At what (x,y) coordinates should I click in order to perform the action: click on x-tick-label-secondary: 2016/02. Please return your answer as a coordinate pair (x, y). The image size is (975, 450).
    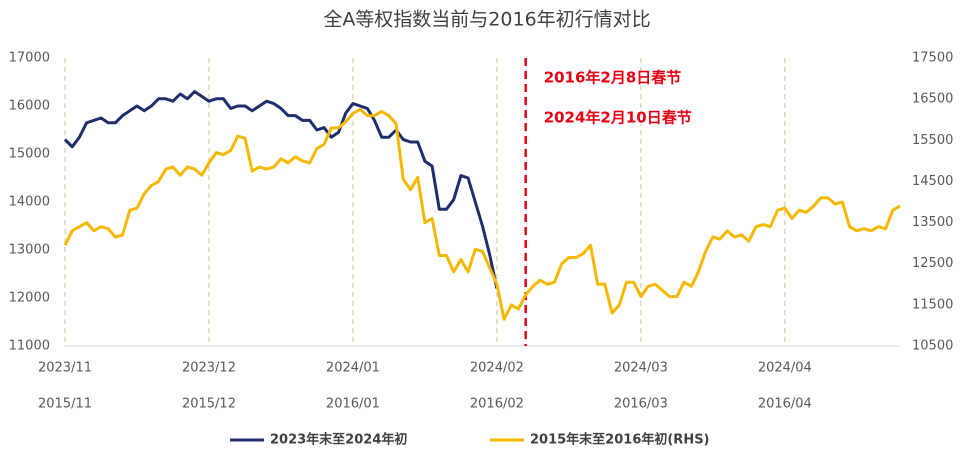
    Looking at the image, I should click on (497, 404).